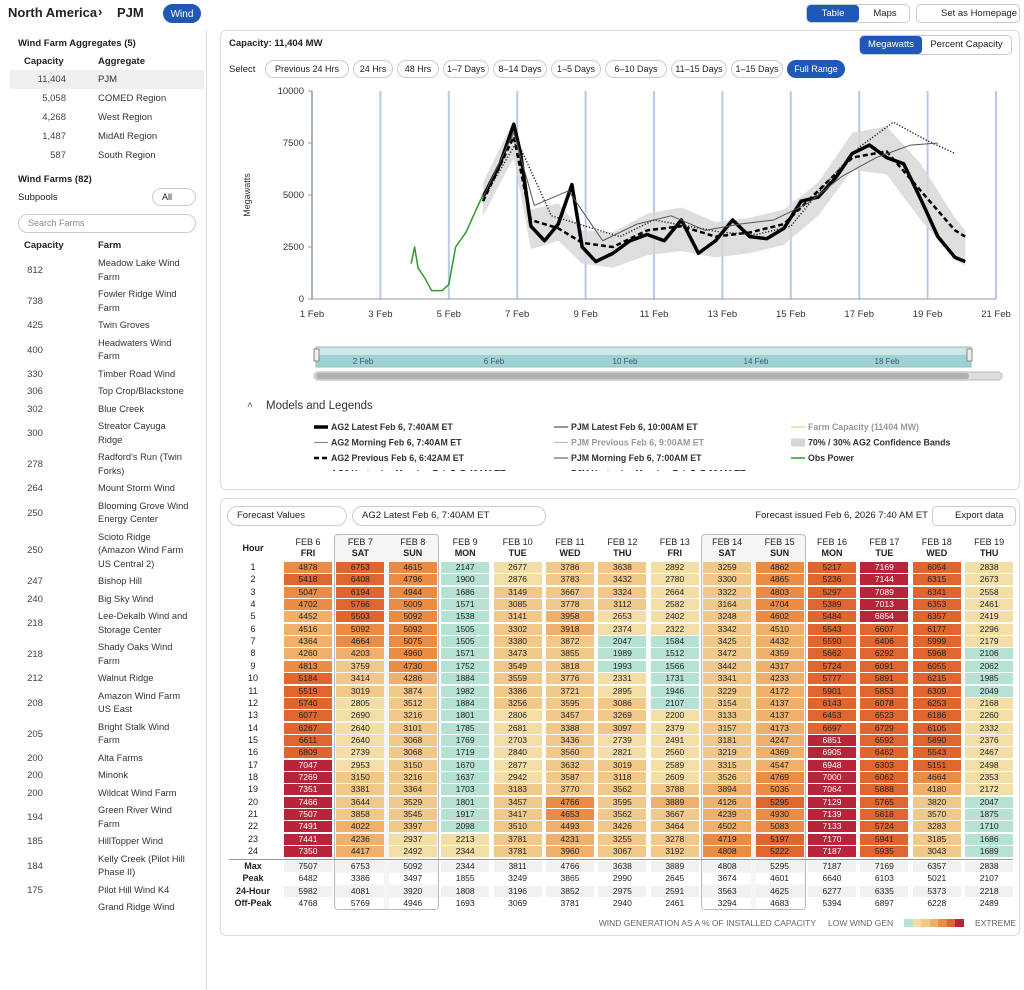 The image size is (1024, 990). I want to click on farm-row: 200 Minonk, so click(107, 776).